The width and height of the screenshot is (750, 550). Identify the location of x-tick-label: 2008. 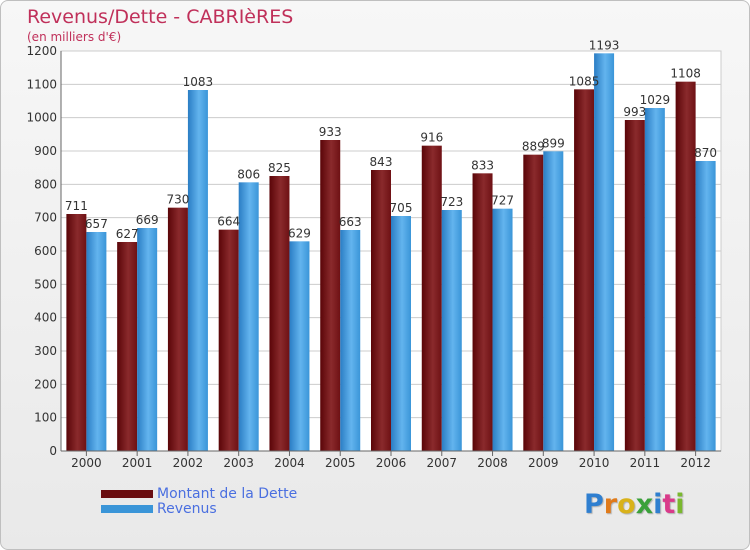
(492, 463).